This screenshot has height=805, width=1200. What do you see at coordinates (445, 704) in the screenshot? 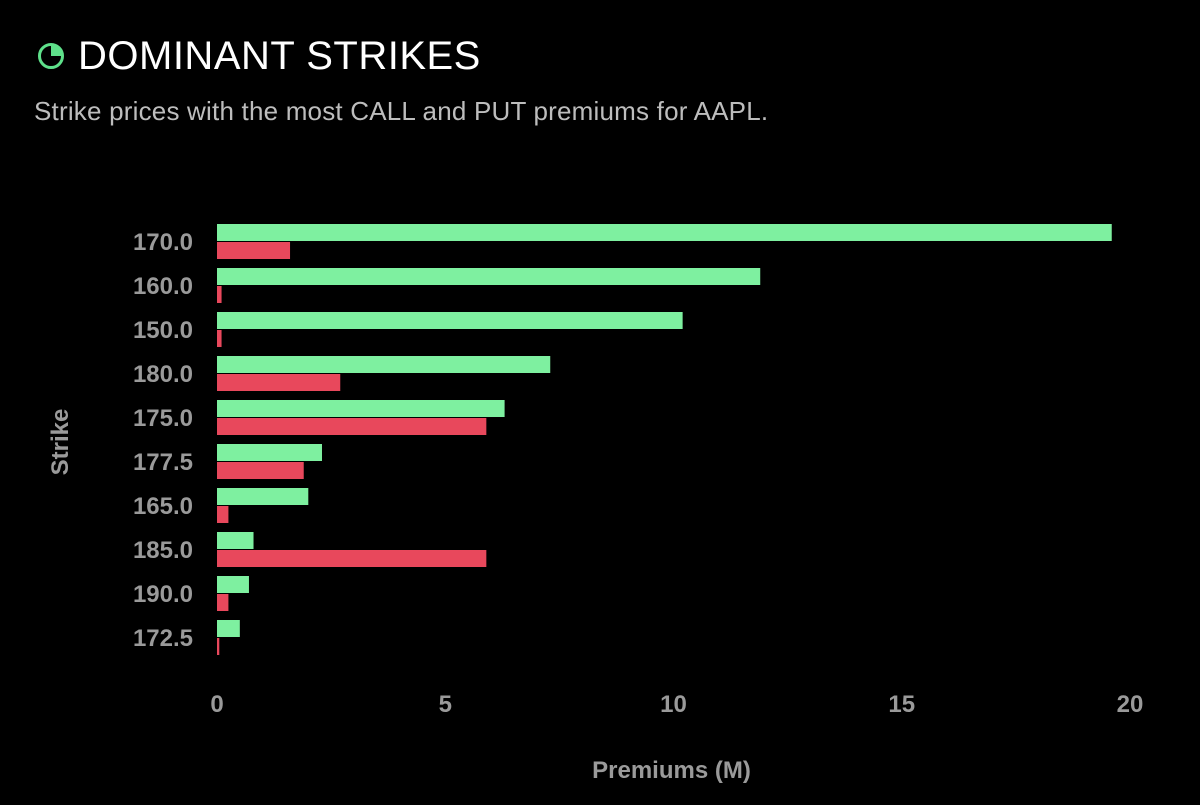
I see `x-tick-label: 5` at bounding box center [445, 704].